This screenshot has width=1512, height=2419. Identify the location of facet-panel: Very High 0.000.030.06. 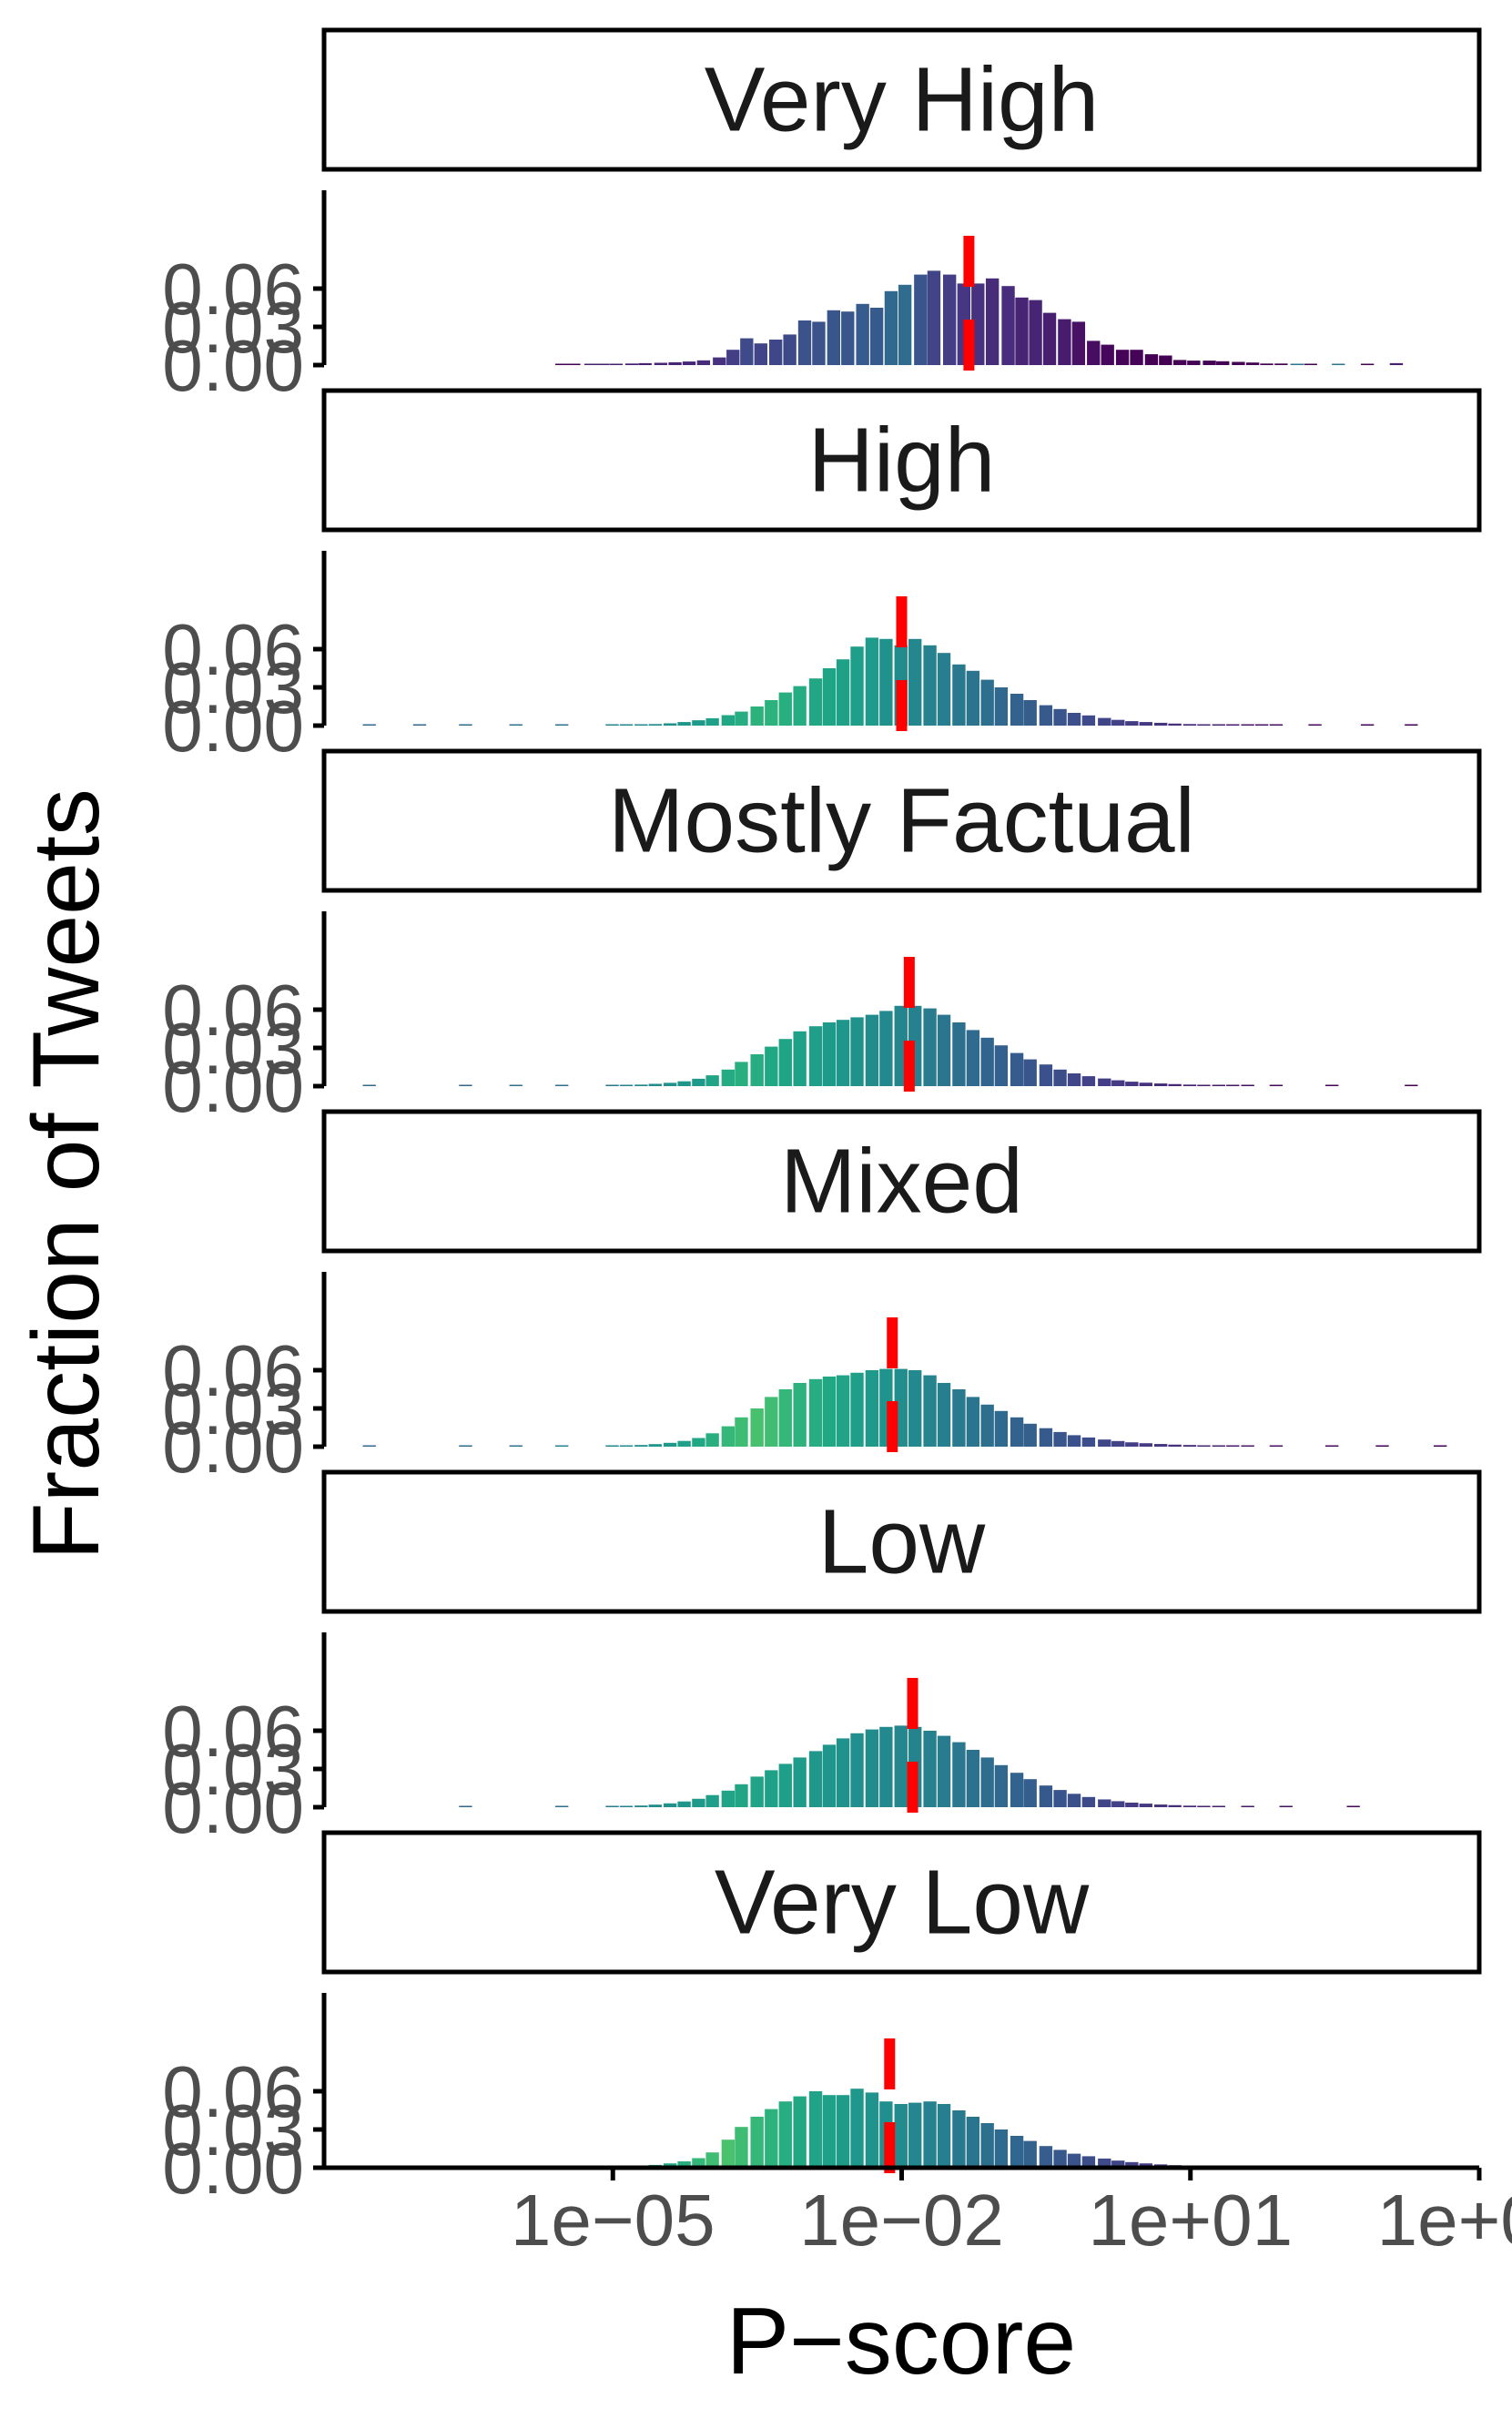
(822, 216).